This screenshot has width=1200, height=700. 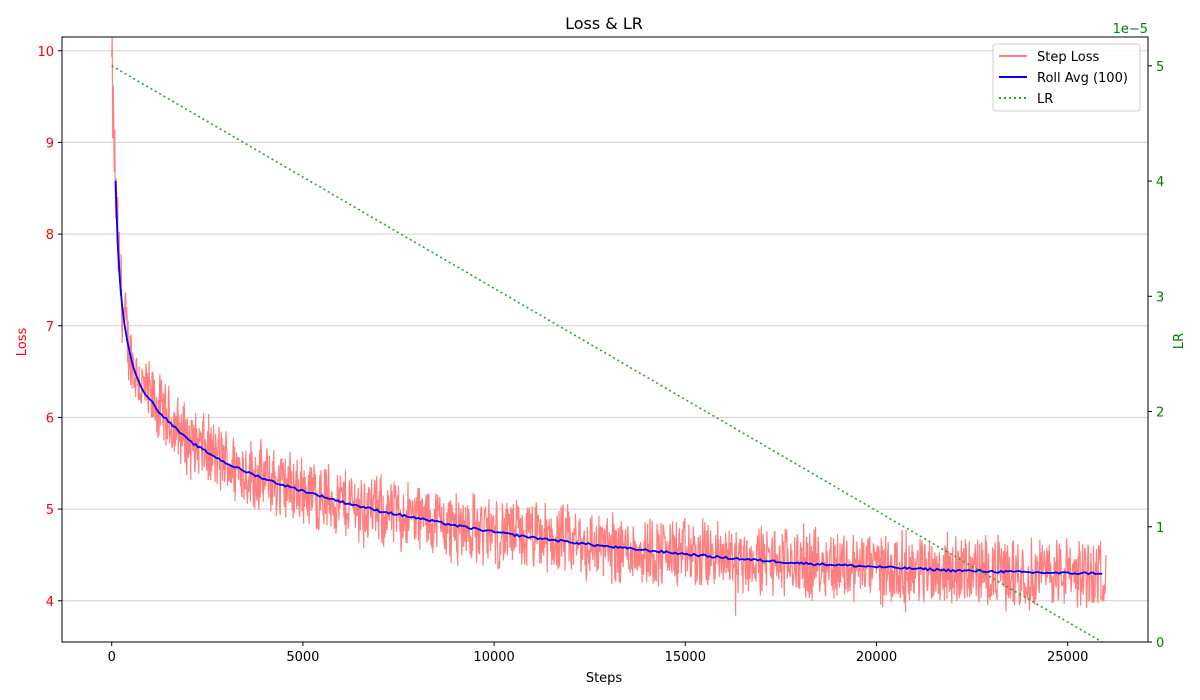 I want to click on legend-frame, so click(x=1066, y=77).